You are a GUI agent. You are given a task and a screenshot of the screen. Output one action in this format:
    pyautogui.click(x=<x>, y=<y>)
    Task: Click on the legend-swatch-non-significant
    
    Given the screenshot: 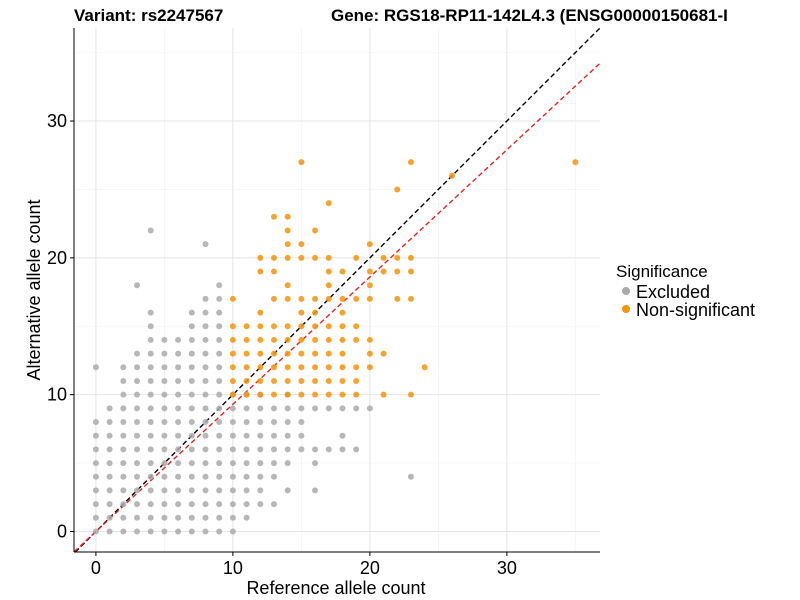 What is the action you would take?
    pyautogui.click(x=626, y=309)
    